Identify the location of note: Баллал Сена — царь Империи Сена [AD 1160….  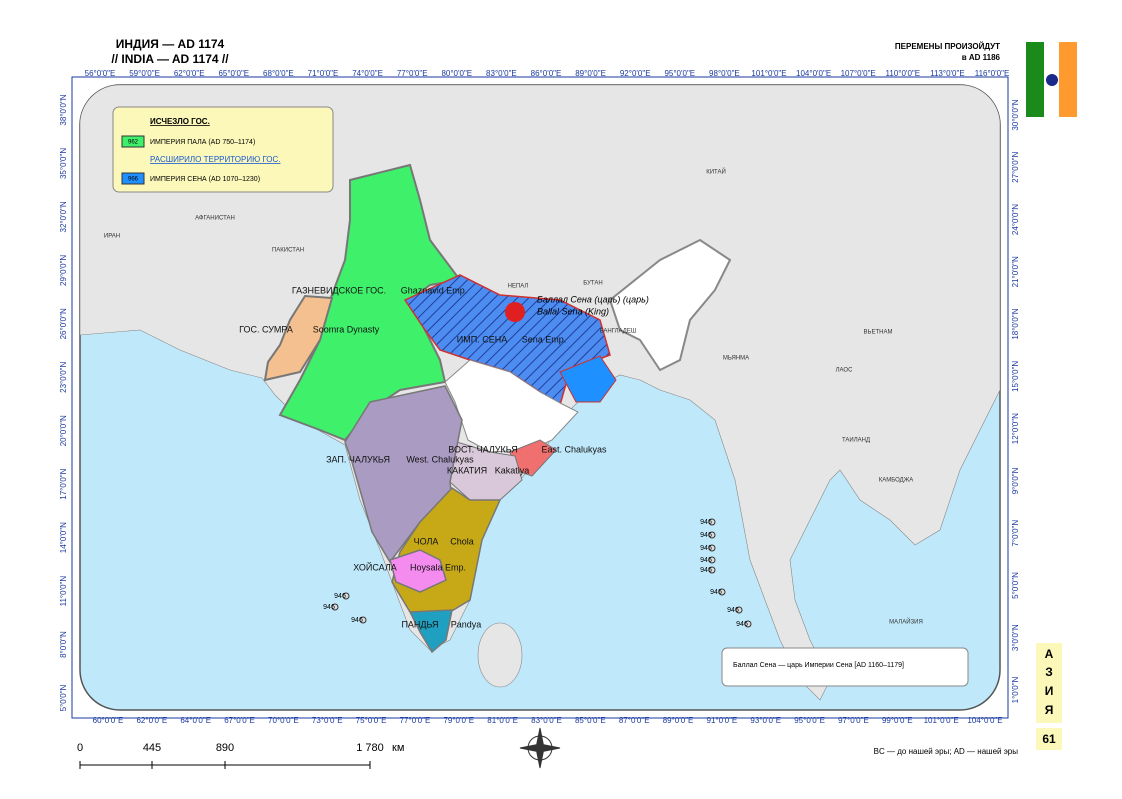
(818, 665).